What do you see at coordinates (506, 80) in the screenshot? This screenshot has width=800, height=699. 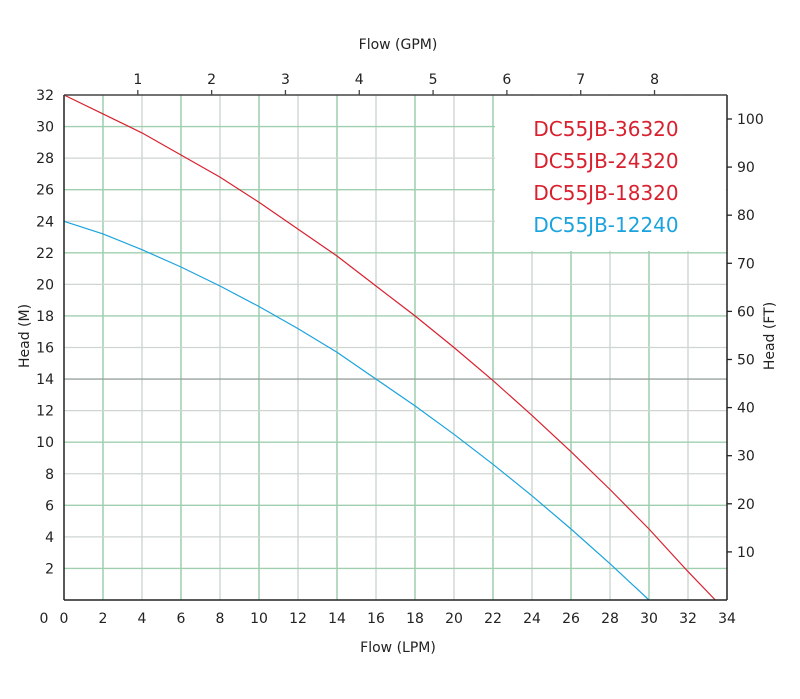 I see `x-top-tick-label: 6` at bounding box center [506, 80].